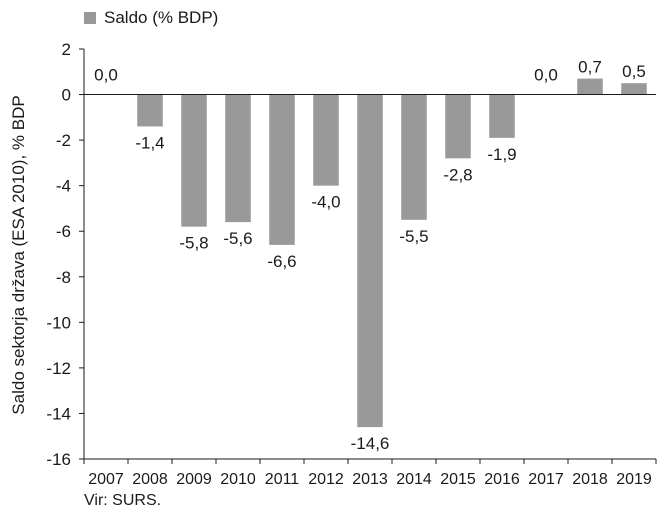 This screenshot has width=668, height=520. Describe the element at coordinates (590, 479) in the screenshot. I see `x-tick-label-2018: 2018` at that location.